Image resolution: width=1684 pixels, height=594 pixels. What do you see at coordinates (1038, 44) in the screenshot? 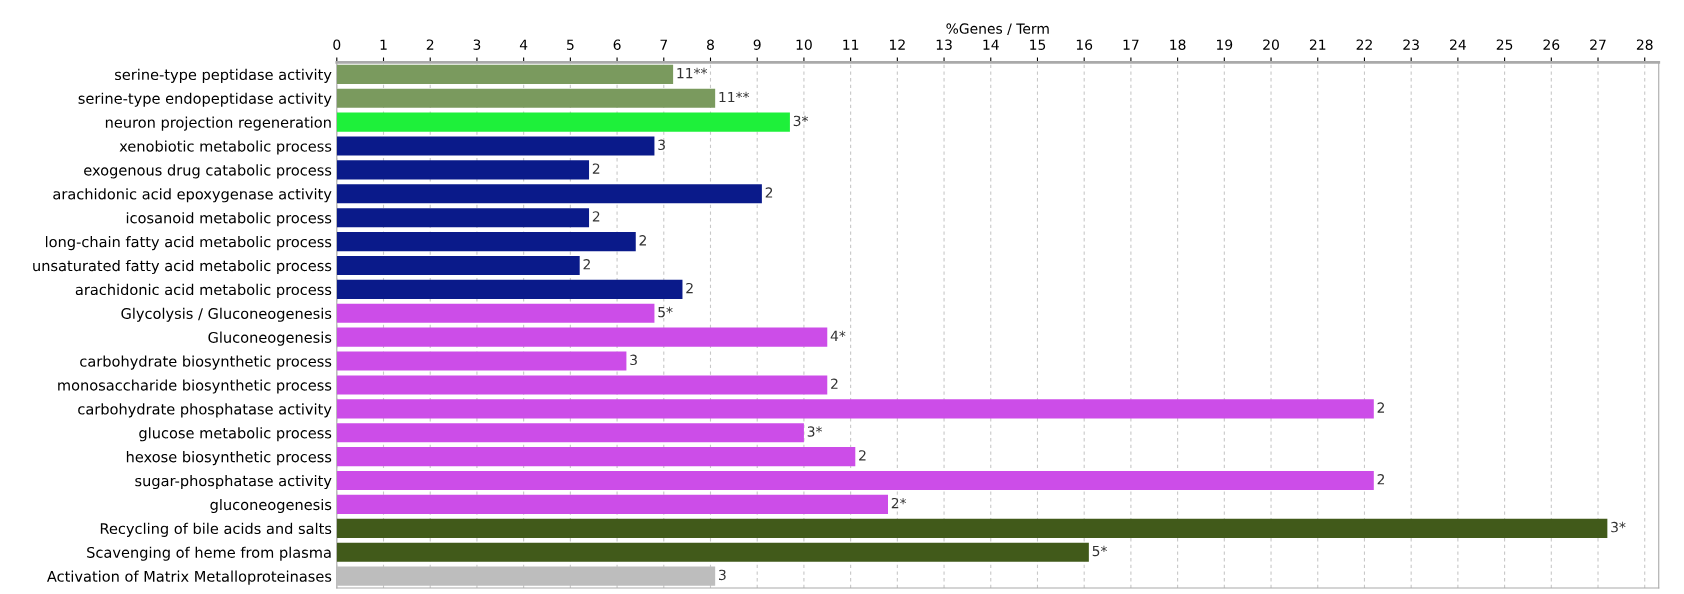
I see `x-tick-label: 15` at bounding box center [1038, 44].